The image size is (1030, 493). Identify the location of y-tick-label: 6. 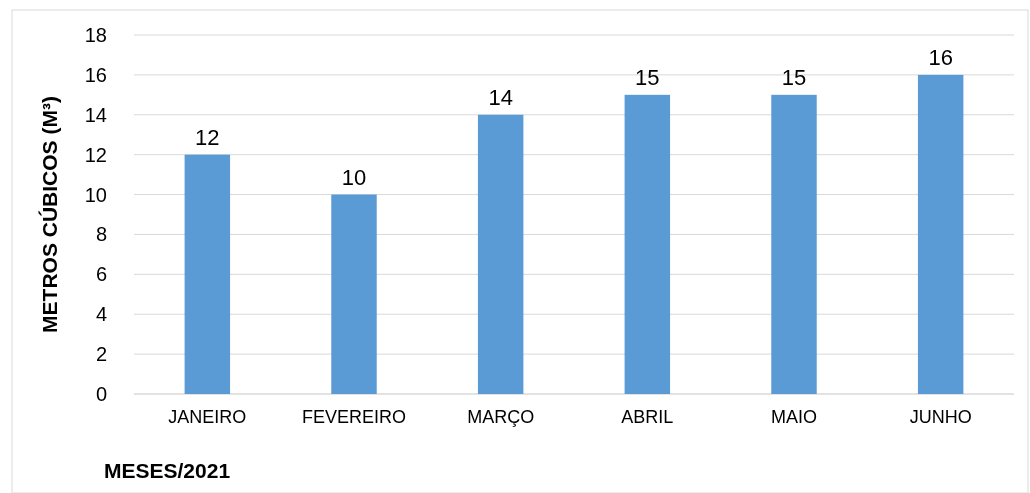
(101, 274).